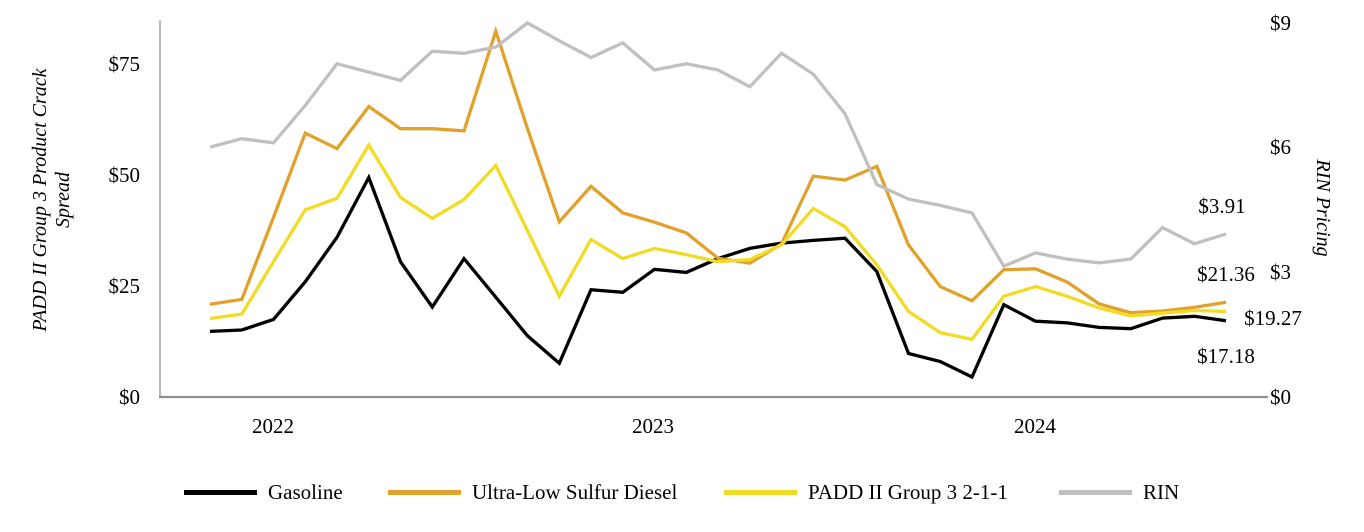 The image size is (1364, 532). I want to click on x-tick-2024: 2024, so click(1035, 426).